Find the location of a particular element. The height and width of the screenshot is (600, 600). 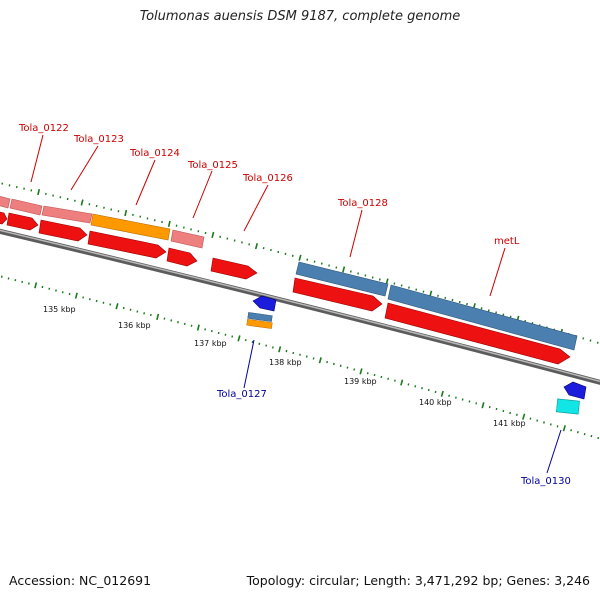

kbp-label-136: 136 kbp is located at coordinates (134, 325).